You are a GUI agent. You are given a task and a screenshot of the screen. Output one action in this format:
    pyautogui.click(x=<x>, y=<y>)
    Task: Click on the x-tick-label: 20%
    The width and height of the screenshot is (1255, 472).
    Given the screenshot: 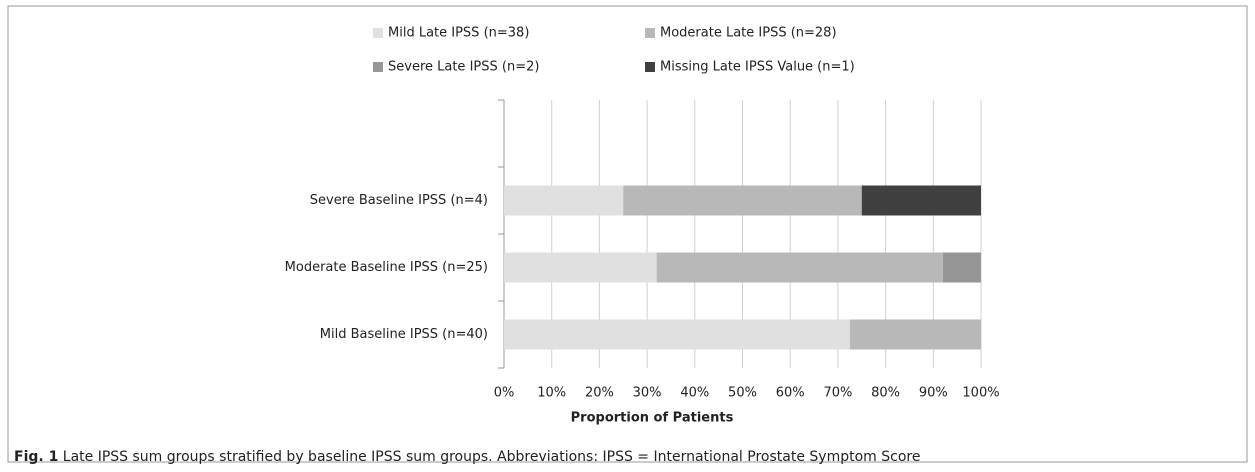 What is the action you would take?
    pyautogui.click(x=599, y=393)
    